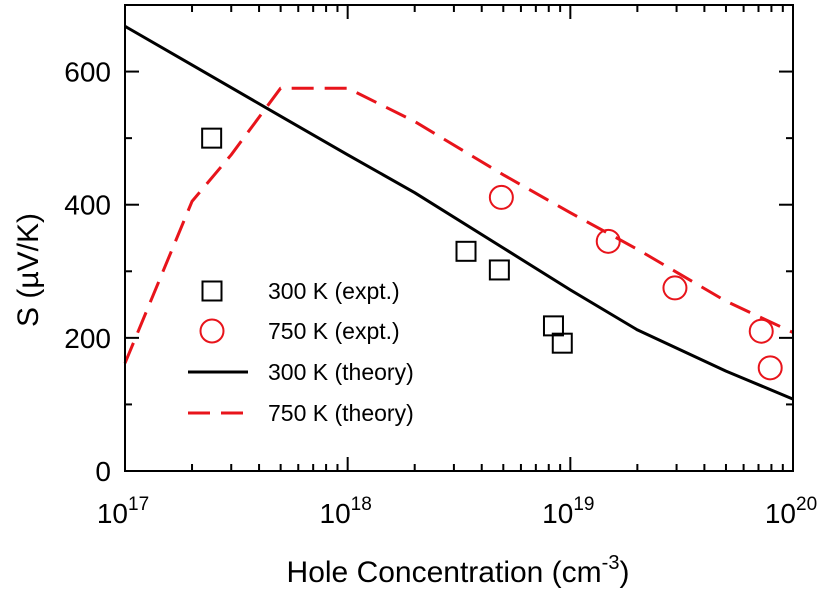  What do you see at coordinates (346, 511) in the screenshot?
I see `x-tick-label: 1018` at bounding box center [346, 511].